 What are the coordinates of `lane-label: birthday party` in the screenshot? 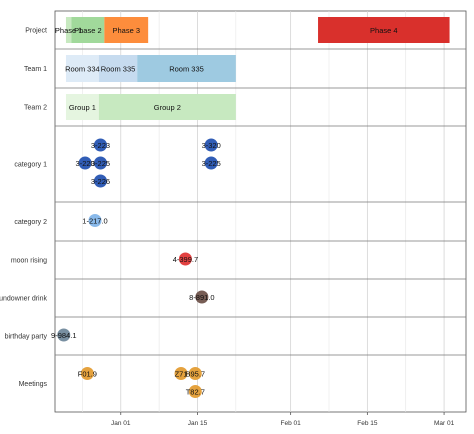 It's located at (26, 337).